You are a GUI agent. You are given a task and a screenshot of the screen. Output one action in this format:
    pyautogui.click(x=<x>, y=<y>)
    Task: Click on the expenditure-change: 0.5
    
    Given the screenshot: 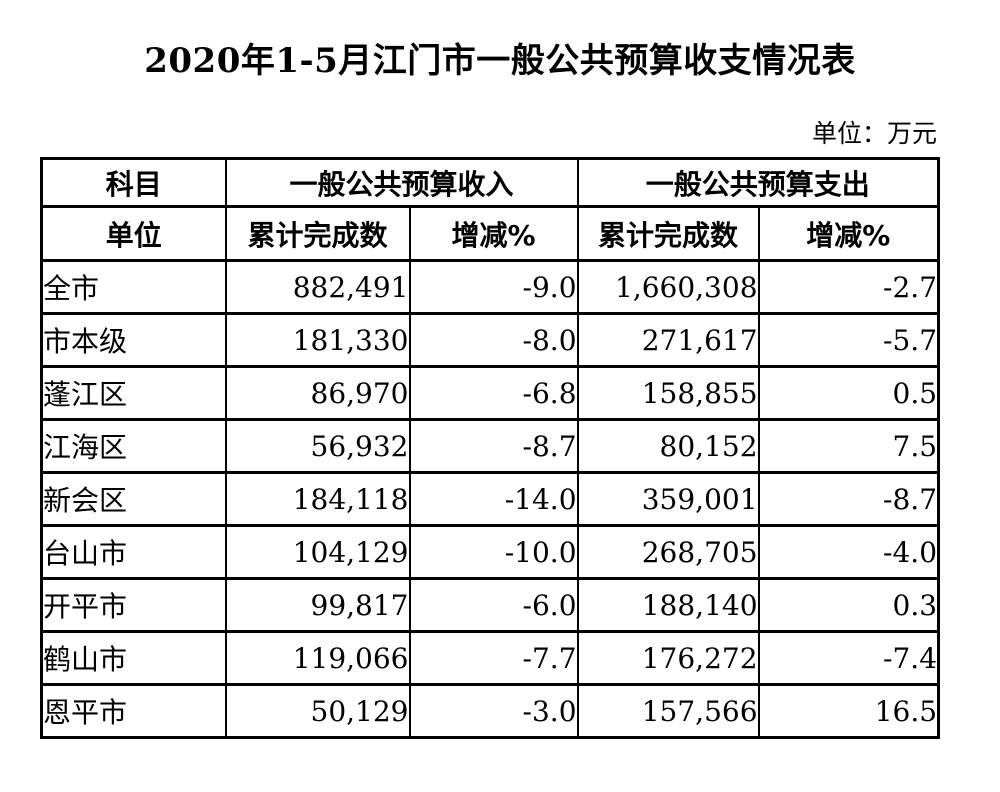 What is the action you would take?
    pyautogui.click(x=848, y=393)
    